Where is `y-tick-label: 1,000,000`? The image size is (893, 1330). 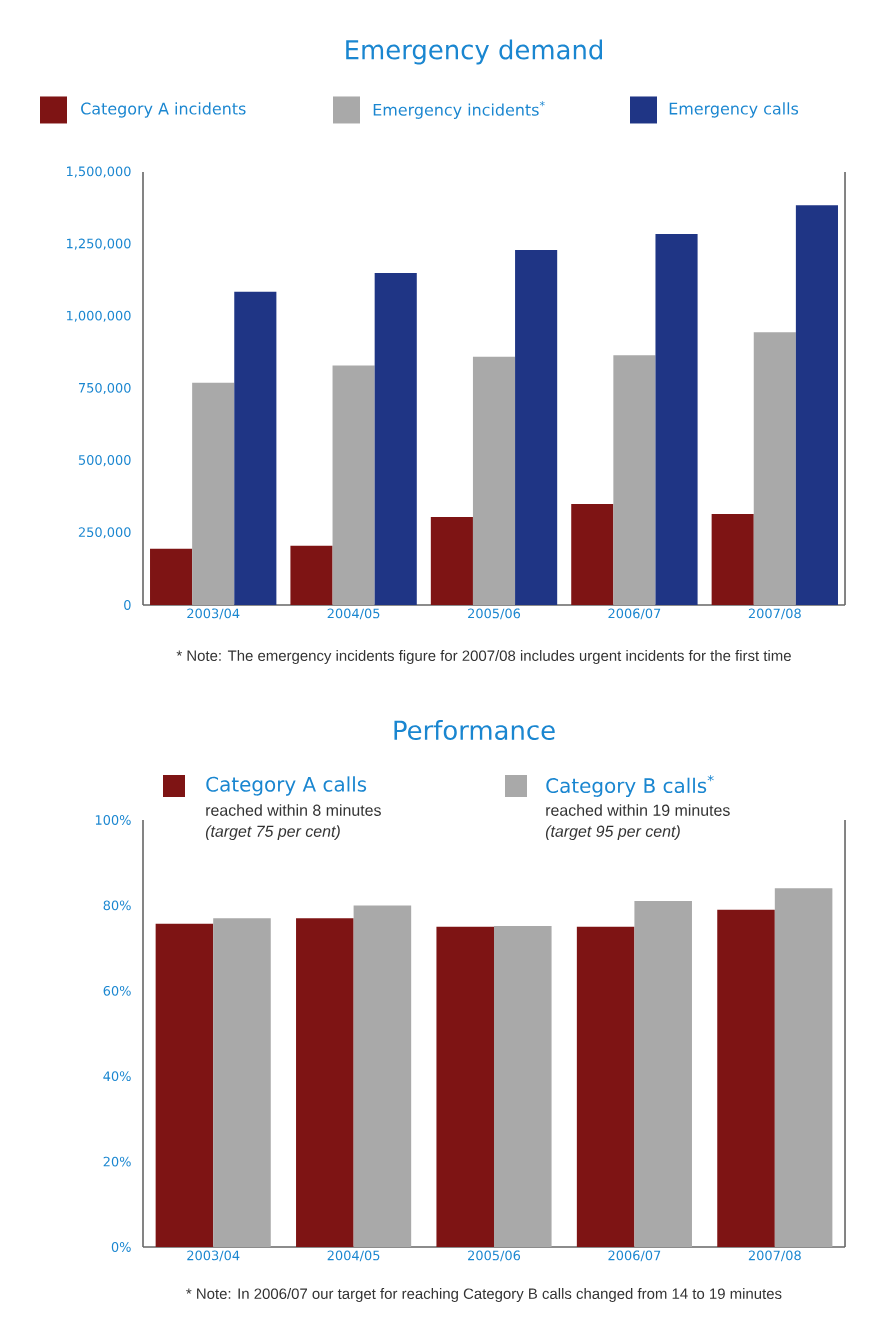 y-tick-label: 1,000,000 is located at coordinates (98, 316).